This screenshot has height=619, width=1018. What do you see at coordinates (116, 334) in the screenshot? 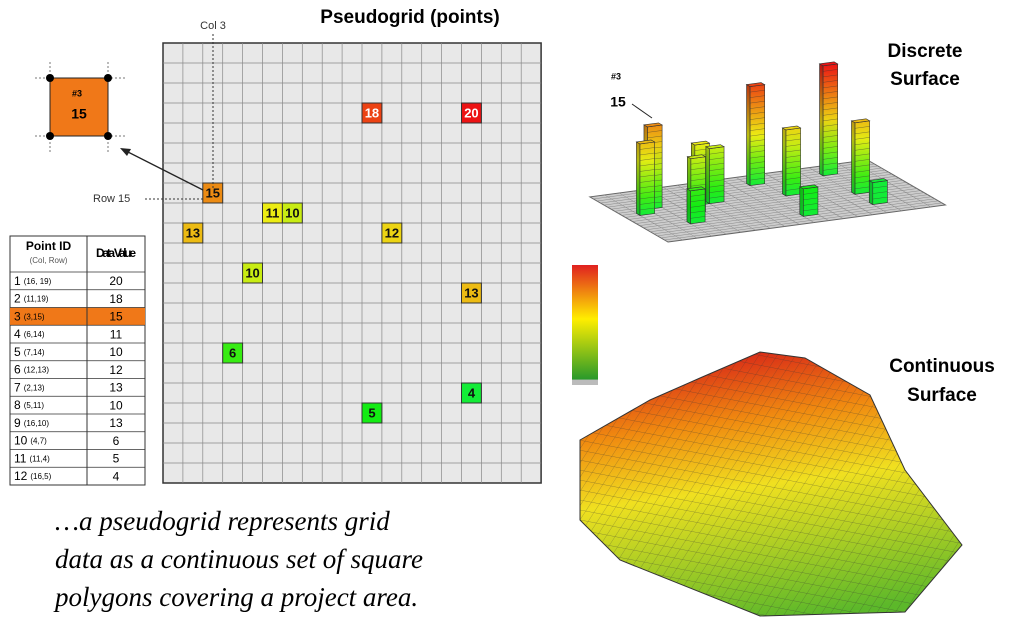
I see `point-value: 11` at bounding box center [116, 334].